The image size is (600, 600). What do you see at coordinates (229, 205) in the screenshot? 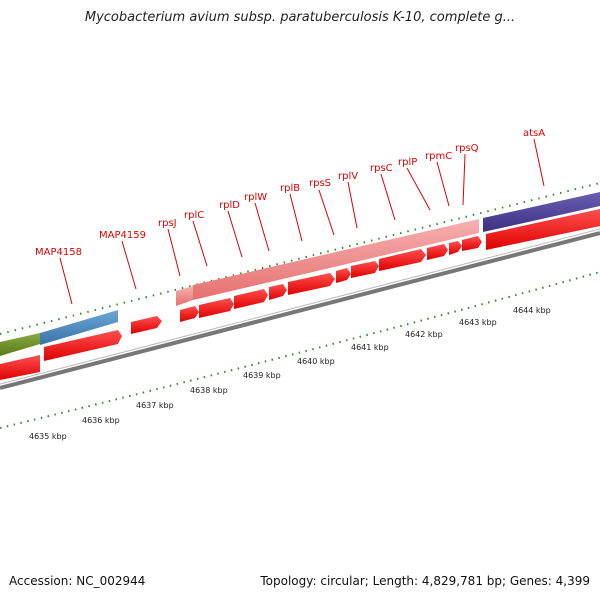
I see `gene-label-rplD: rplD` at bounding box center [229, 205].